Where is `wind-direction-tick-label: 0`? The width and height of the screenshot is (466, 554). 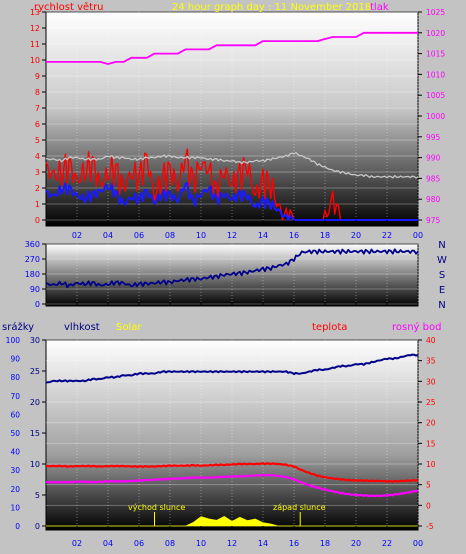
wind-direction-tick-label: 0 is located at coordinates (37, 304).